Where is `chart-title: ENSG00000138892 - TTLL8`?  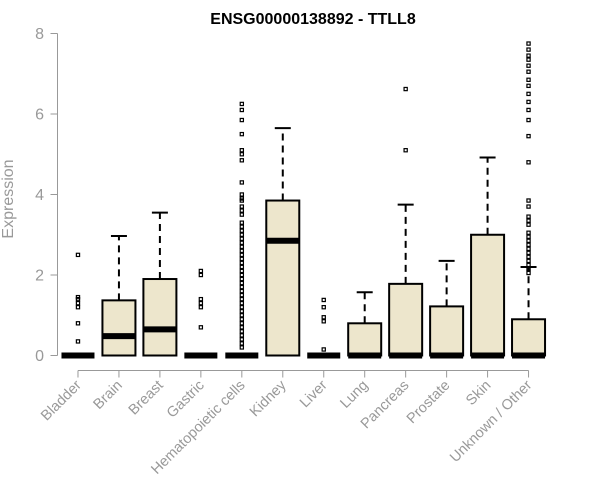 chart-title: ENSG00000138892 - TTLL8 is located at coordinates (313, 19).